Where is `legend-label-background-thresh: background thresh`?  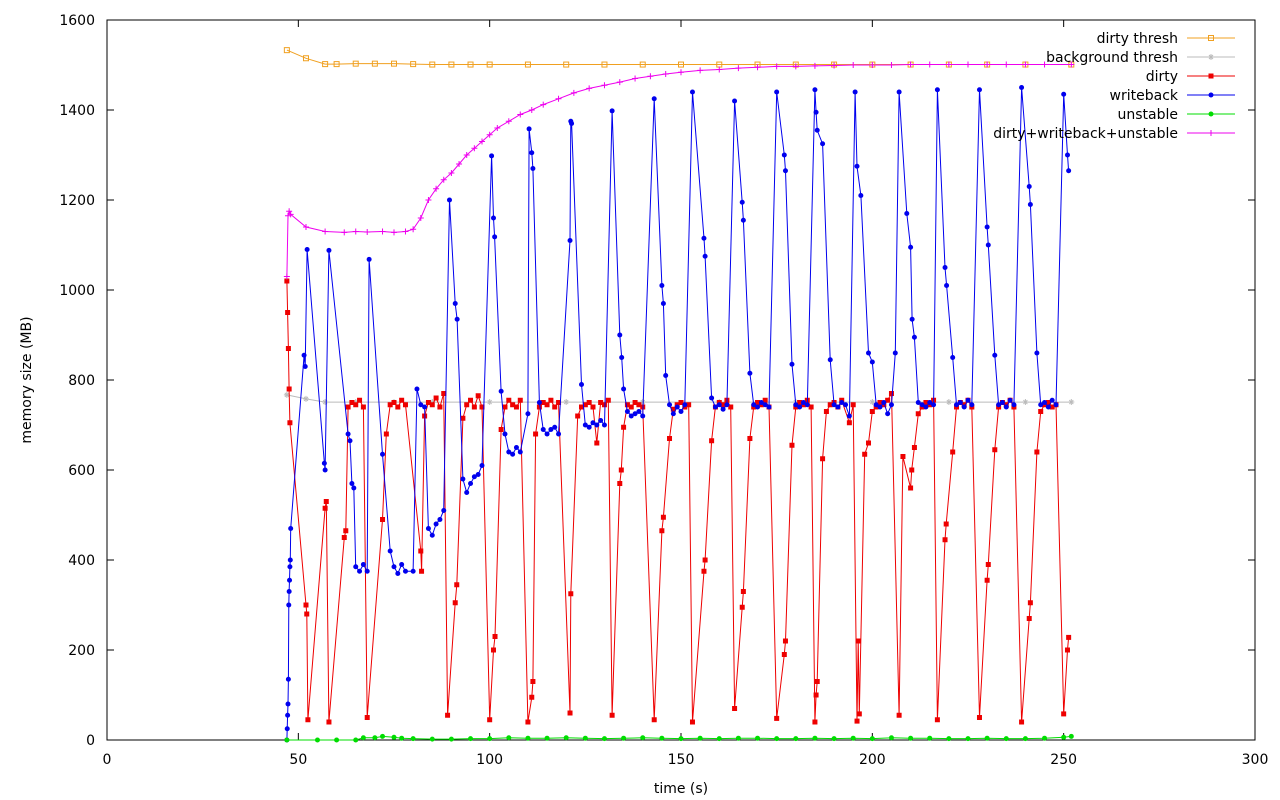 legend-label-background-thresh: background thresh is located at coordinates (1112, 58).